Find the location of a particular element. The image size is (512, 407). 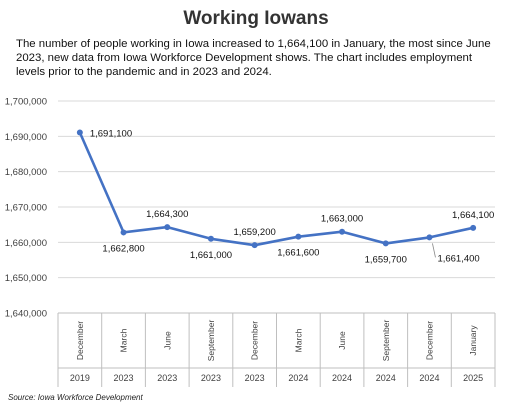

x-tick-label-month: January is located at coordinates (473, 340).